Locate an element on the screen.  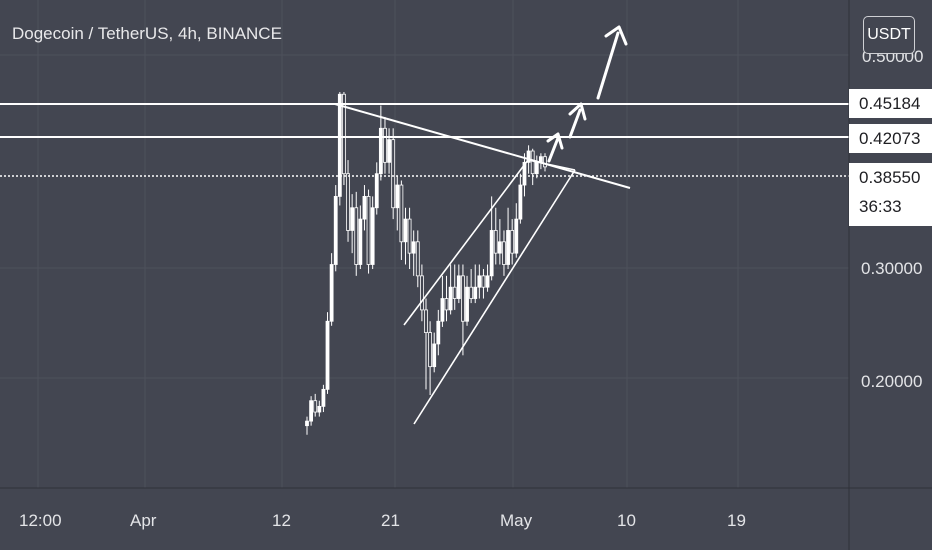
arrow-2-icon is located at coordinates (577, 120).